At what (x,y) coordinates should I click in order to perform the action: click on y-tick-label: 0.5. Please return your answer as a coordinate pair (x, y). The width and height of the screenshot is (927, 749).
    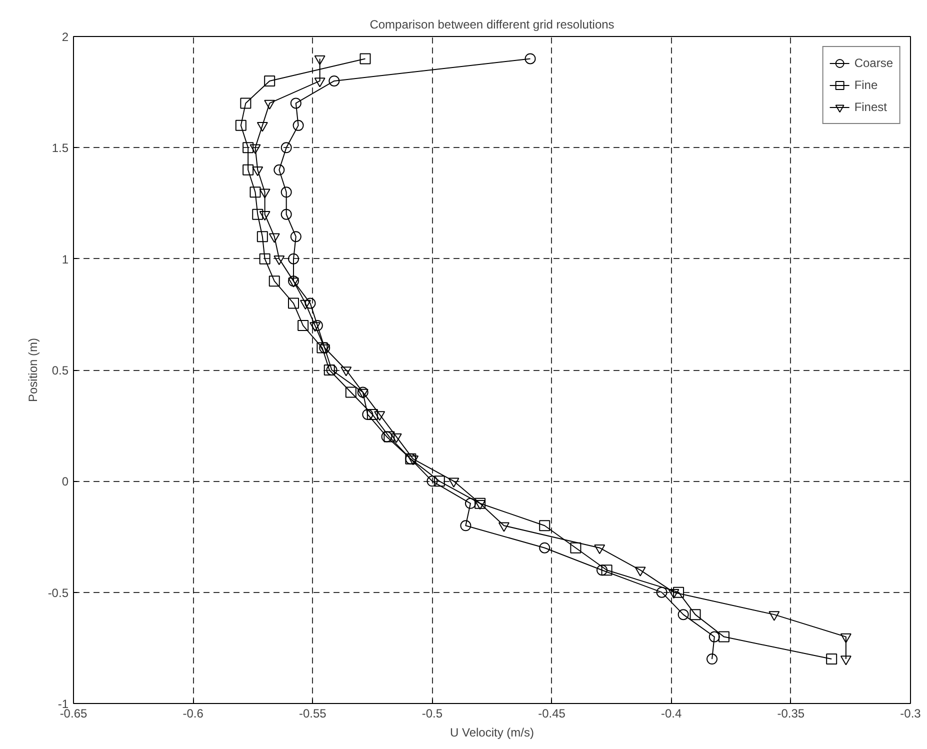
    Looking at the image, I should click on (60, 371).